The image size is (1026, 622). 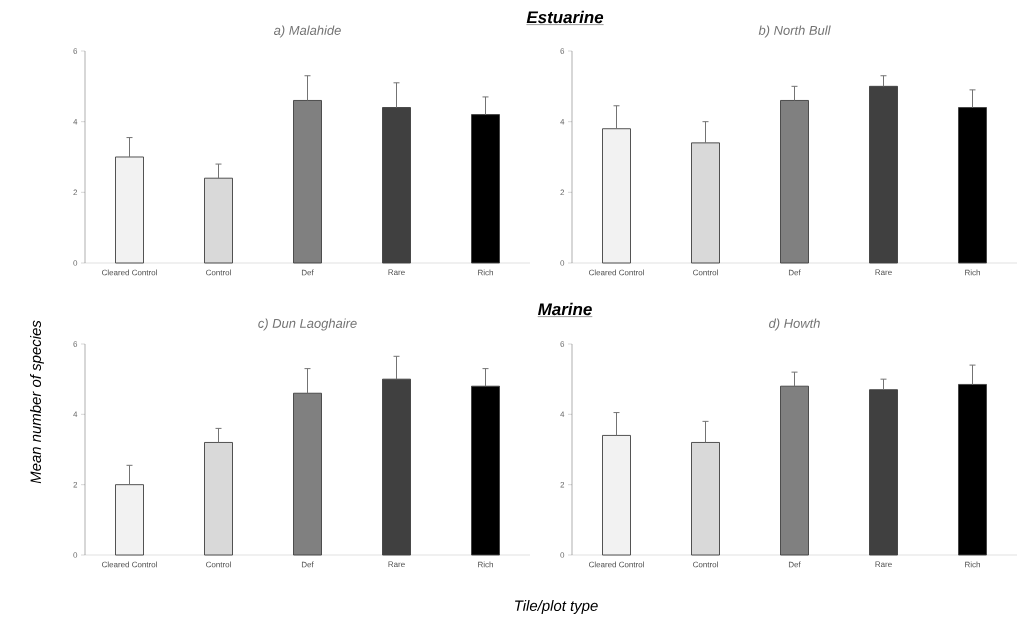 I want to click on text: Tile/plot type, so click(x=556, y=607).